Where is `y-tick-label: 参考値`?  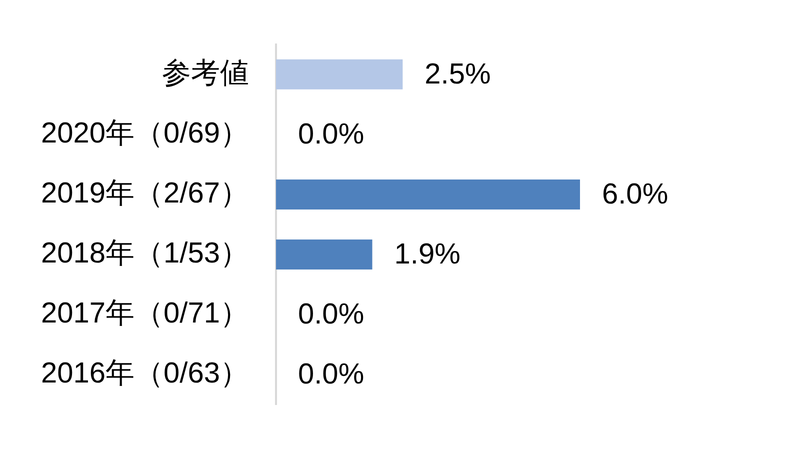
y-tick-label: 参考値 is located at coordinates (205, 73).